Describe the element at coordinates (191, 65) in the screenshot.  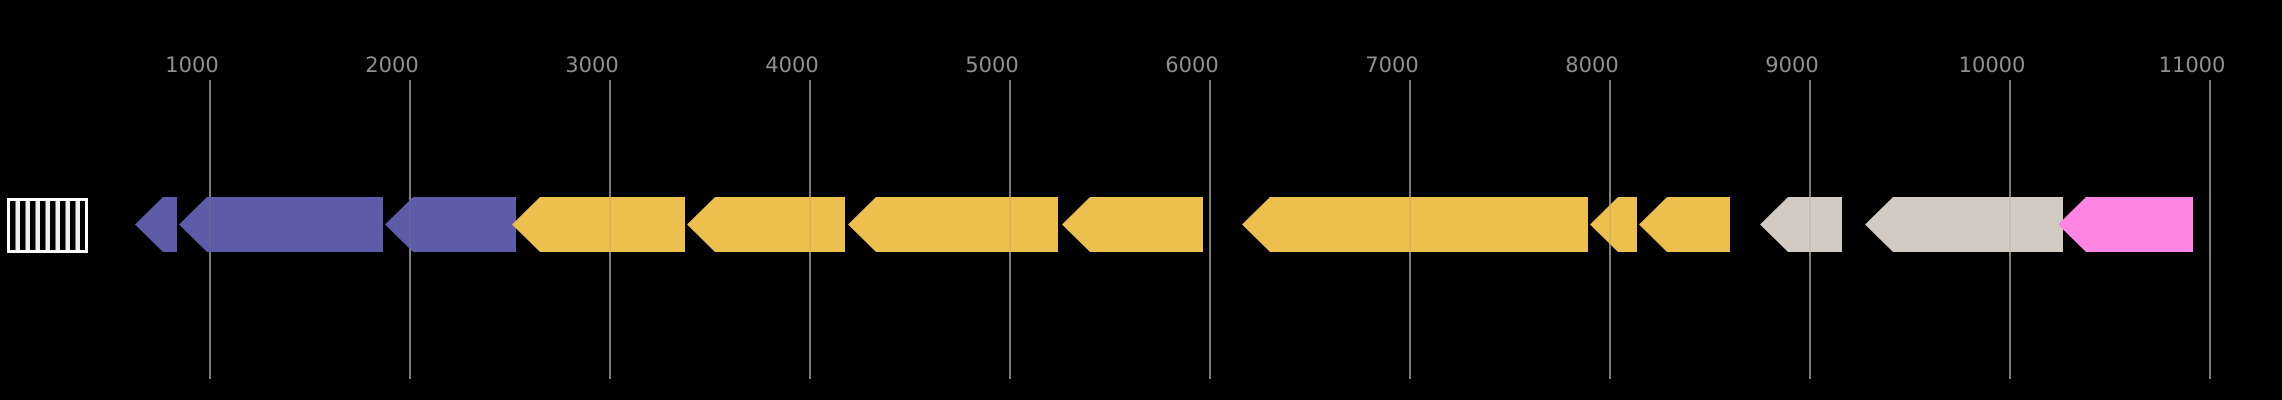
I see `tick-label-1000: 1000` at that location.